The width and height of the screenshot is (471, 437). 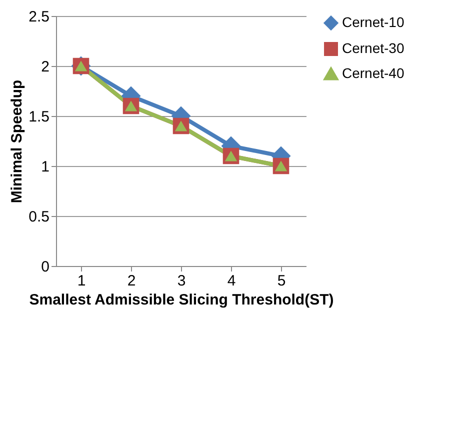 What do you see at coordinates (17, 142) in the screenshot?
I see `y-axis-title: Minimal Speedup` at bounding box center [17, 142].